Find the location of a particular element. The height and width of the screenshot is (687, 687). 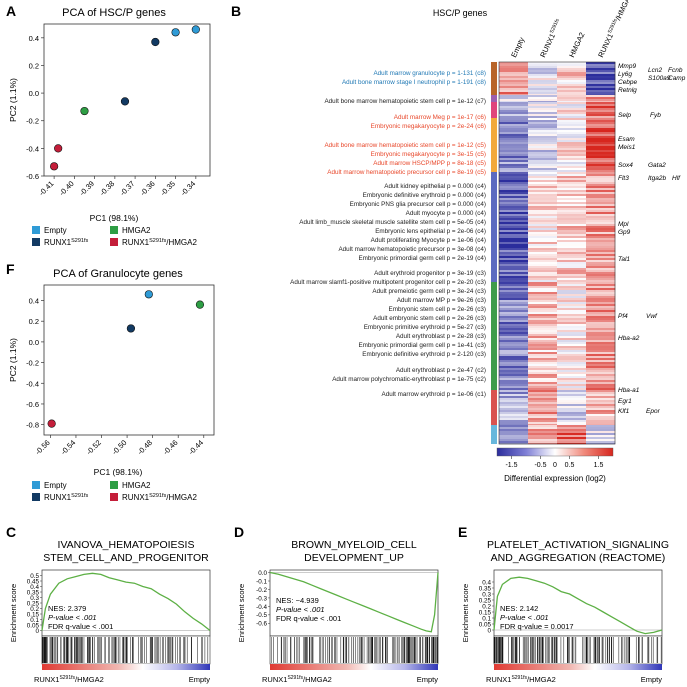

gene-label: Flt3 is located at coordinates (623, 178).